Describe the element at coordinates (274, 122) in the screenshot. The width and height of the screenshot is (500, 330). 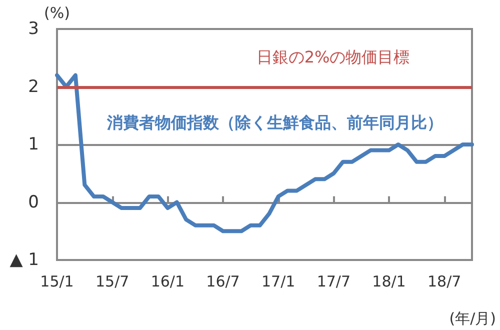
I see `series-label: 消費者物価指数（除く生鮮食品、前年同月比）` at that location.